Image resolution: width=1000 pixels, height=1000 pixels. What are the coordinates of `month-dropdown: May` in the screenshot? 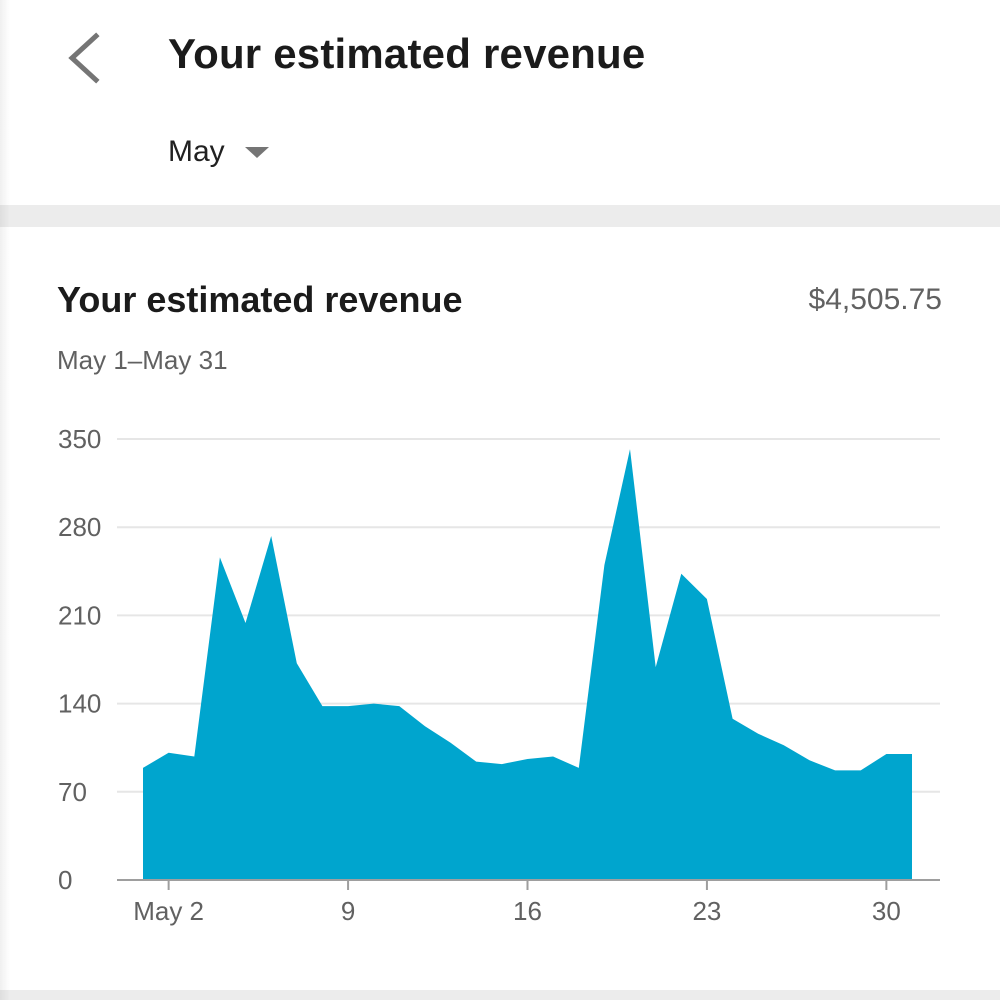 It's located at (218, 152).